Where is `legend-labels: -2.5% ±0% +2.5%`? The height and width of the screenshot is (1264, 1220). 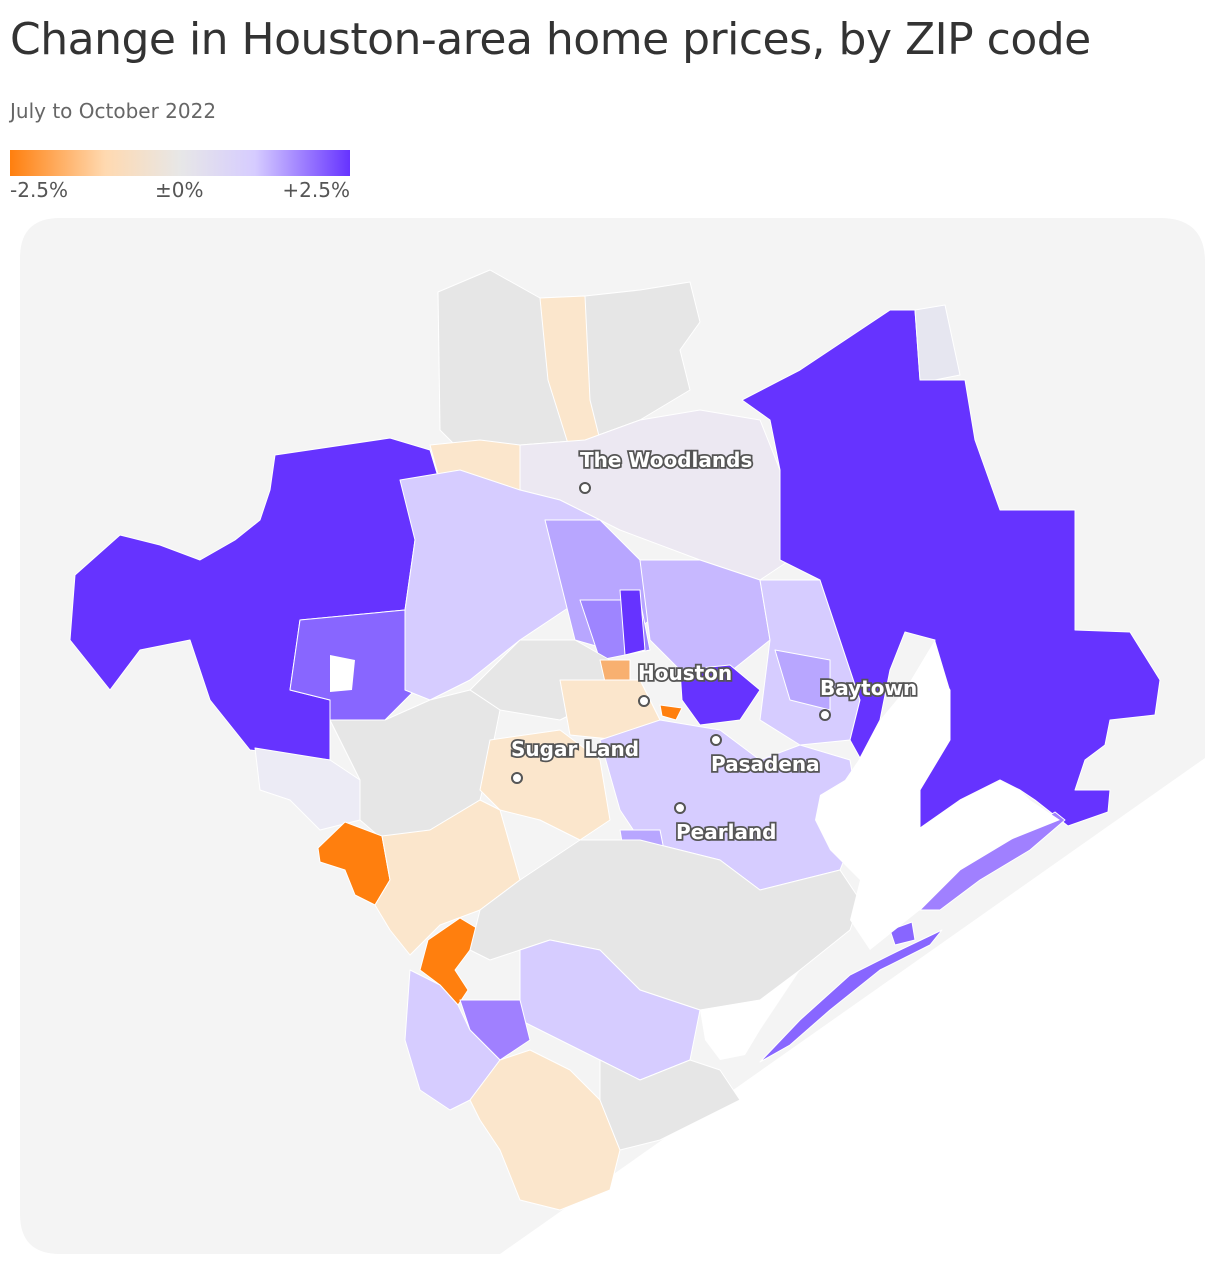
legend-labels: -2.5% ±0% +2.5% is located at coordinates (180, 189).